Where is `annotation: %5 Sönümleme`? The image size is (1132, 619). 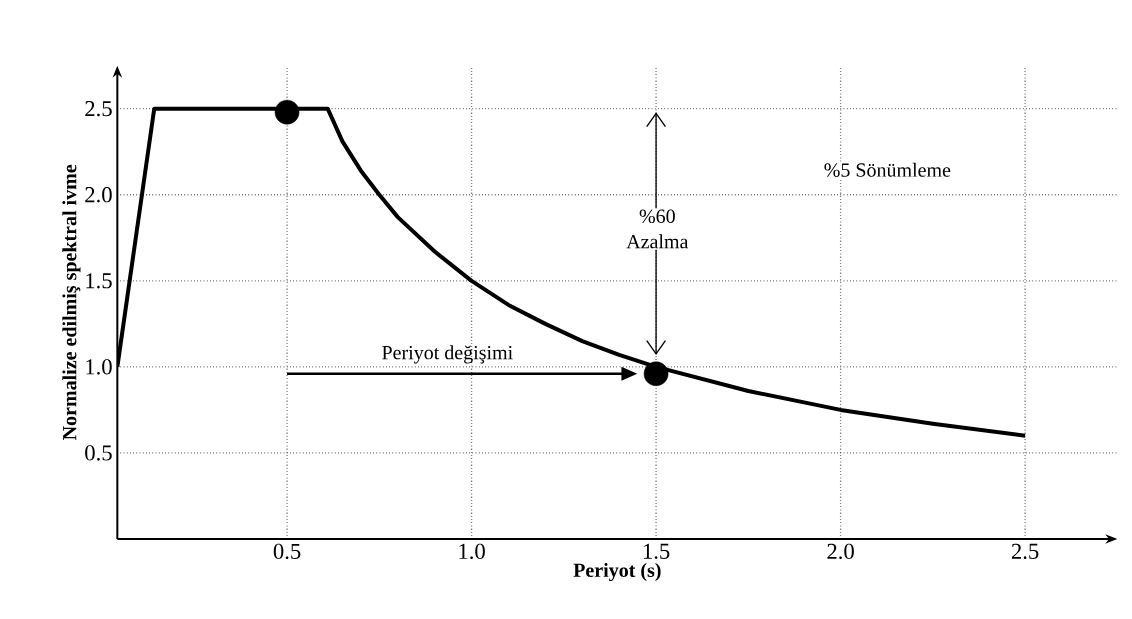 annotation: %5 Sönümleme is located at coordinates (887, 169).